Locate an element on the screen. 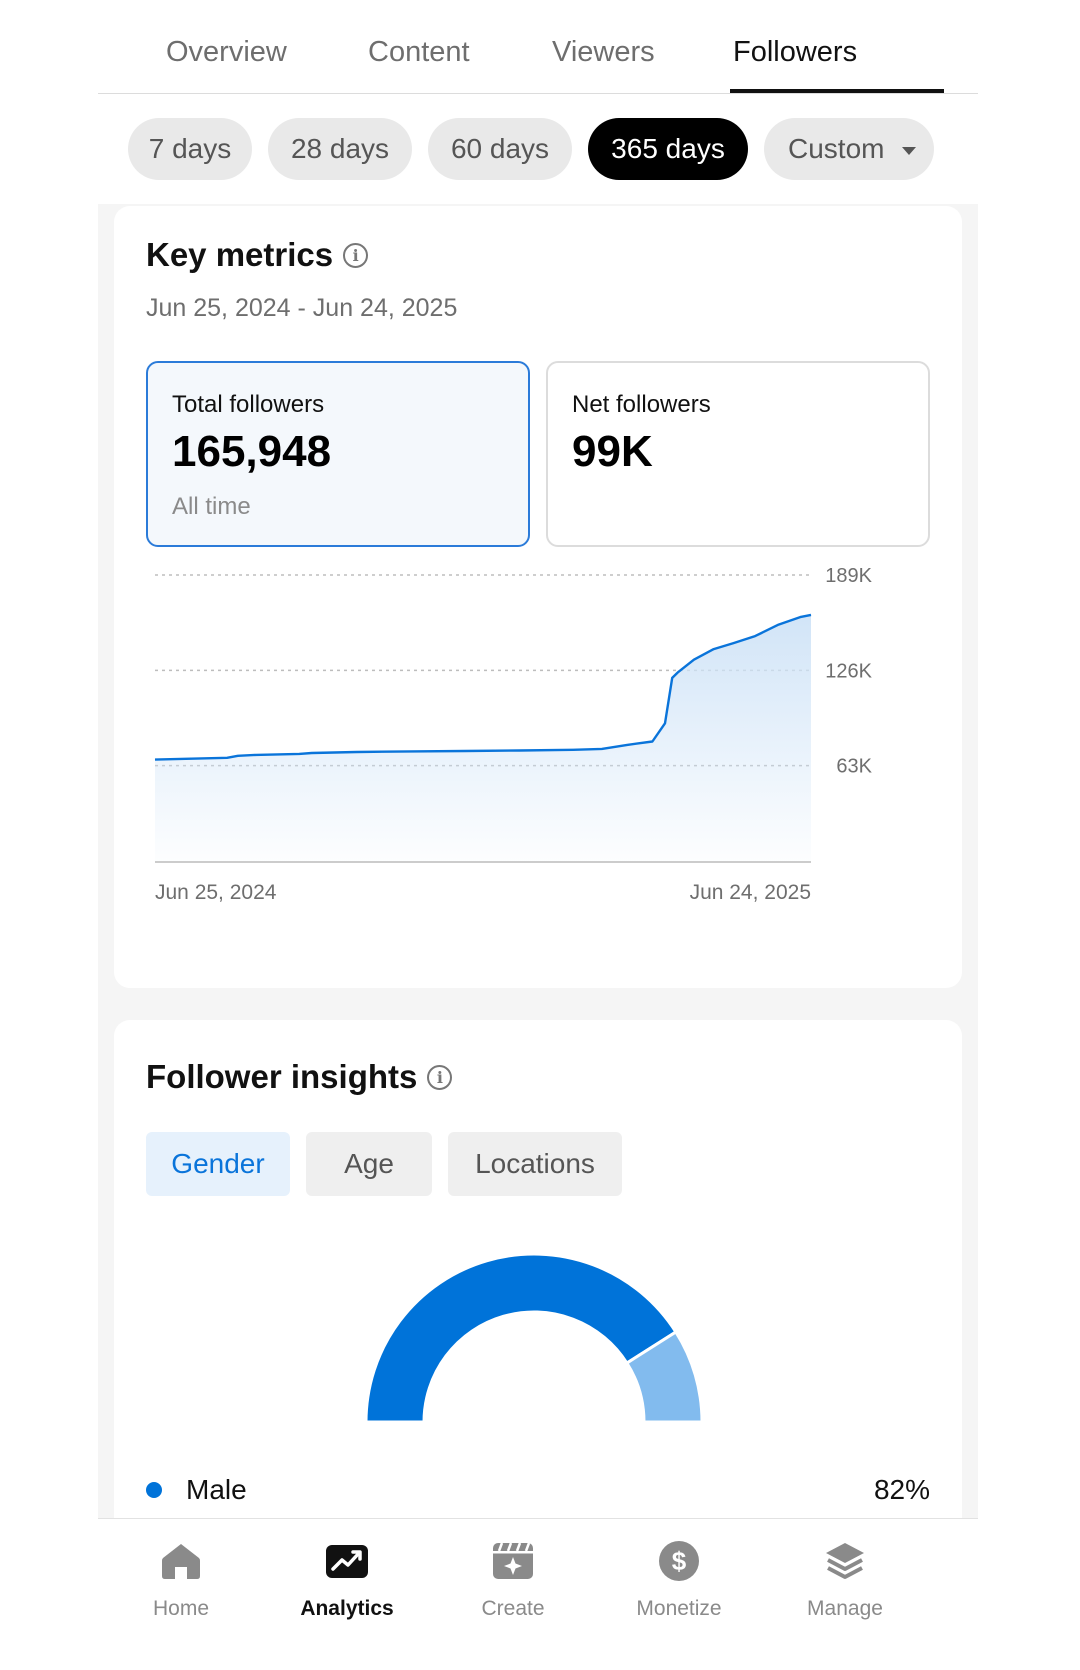 Image resolution: width=1080 pixels, height=1670 pixels. followers-area-chart: 63K 126K 189K Jun 25, 2024 Jun 24, 2025 is located at coordinates (513, 735).